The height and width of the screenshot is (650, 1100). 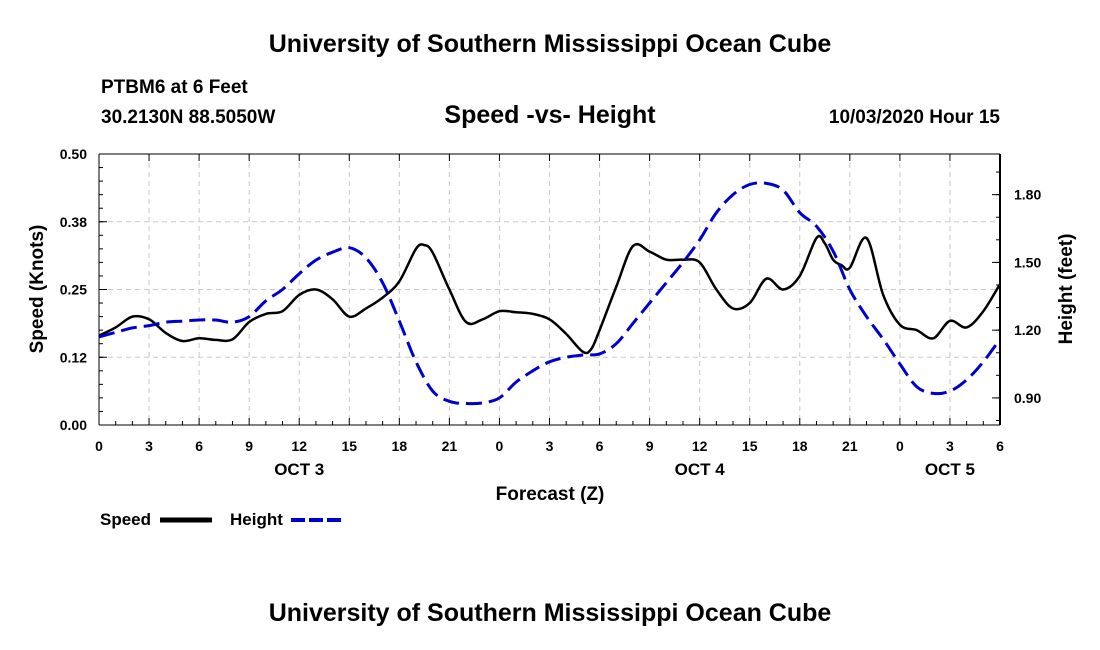 What do you see at coordinates (174, 87) in the screenshot?
I see `station-label: PTBM6 at 6 Feet` at bounding box center [174, 87].